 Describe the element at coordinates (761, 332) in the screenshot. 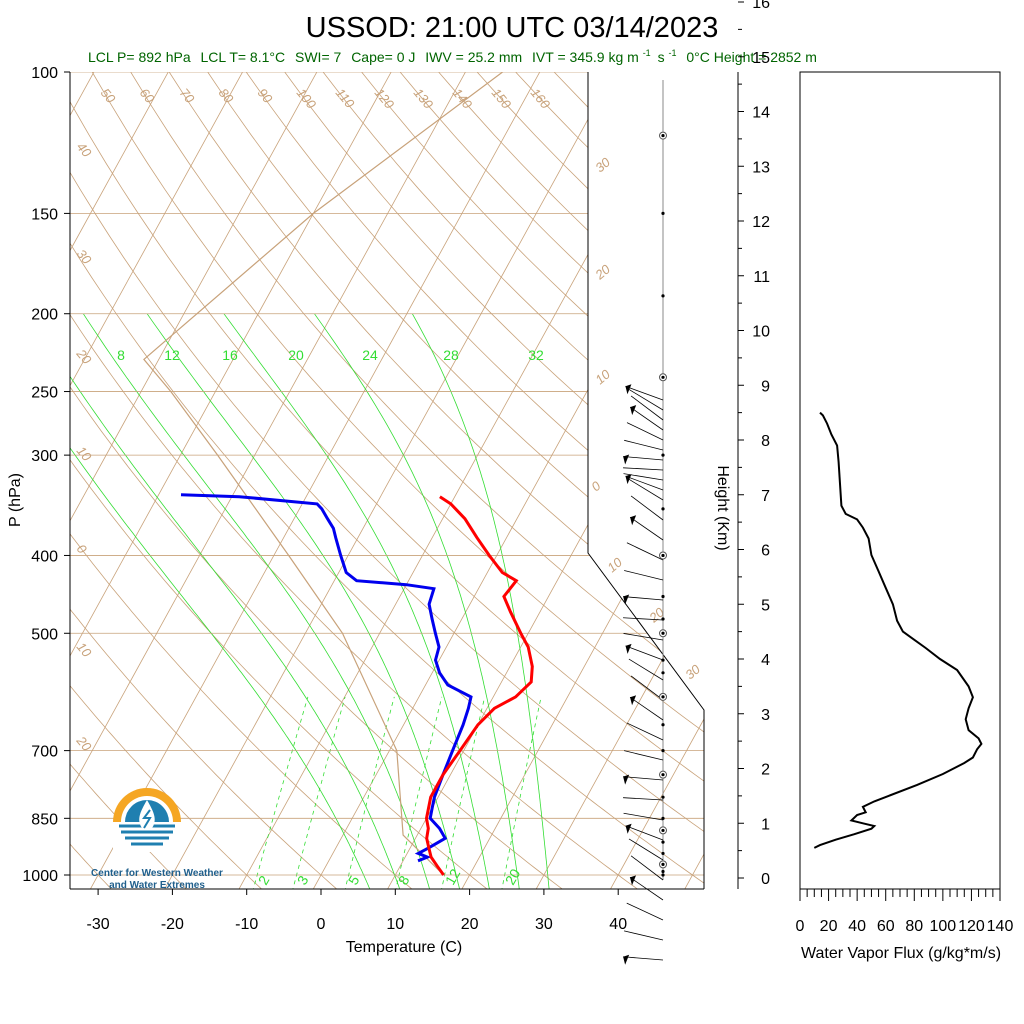

I see `height-tick-label: 10` at that location.